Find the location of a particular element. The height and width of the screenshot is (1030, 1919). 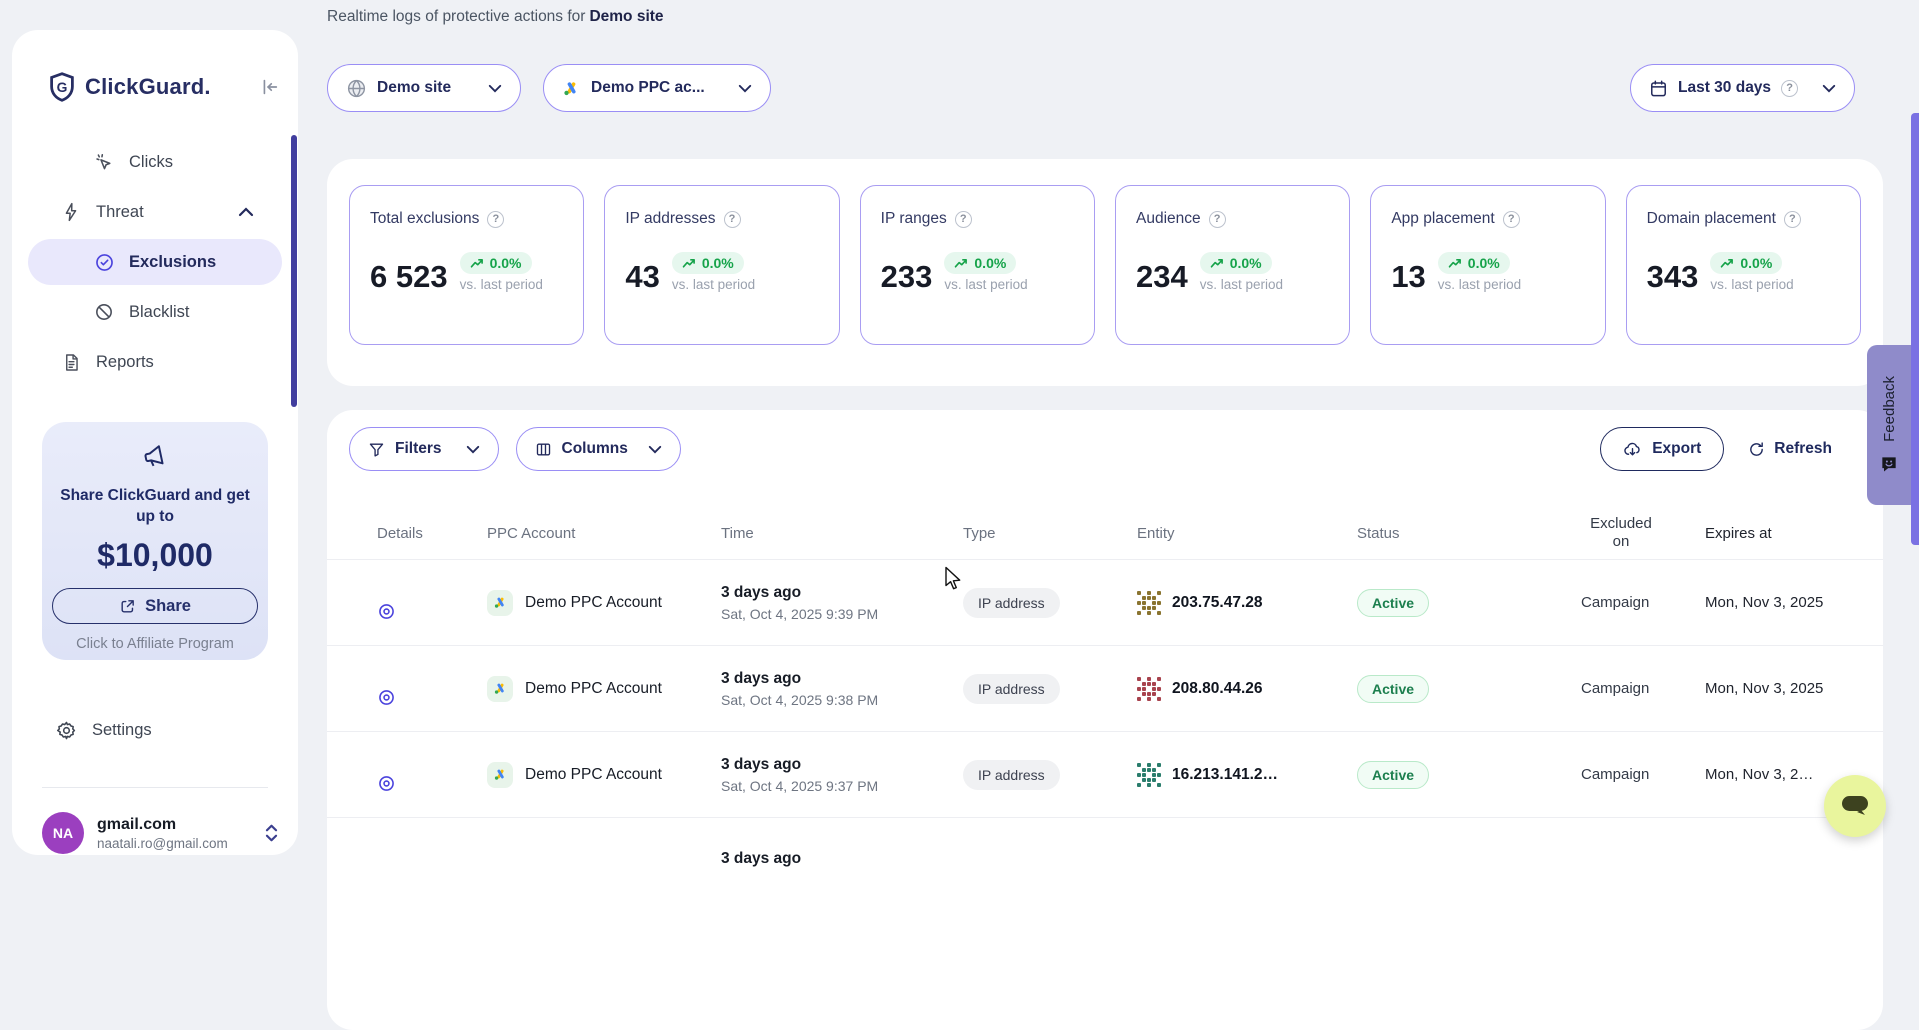

funnel-icon is located at coordinates (376, 450).